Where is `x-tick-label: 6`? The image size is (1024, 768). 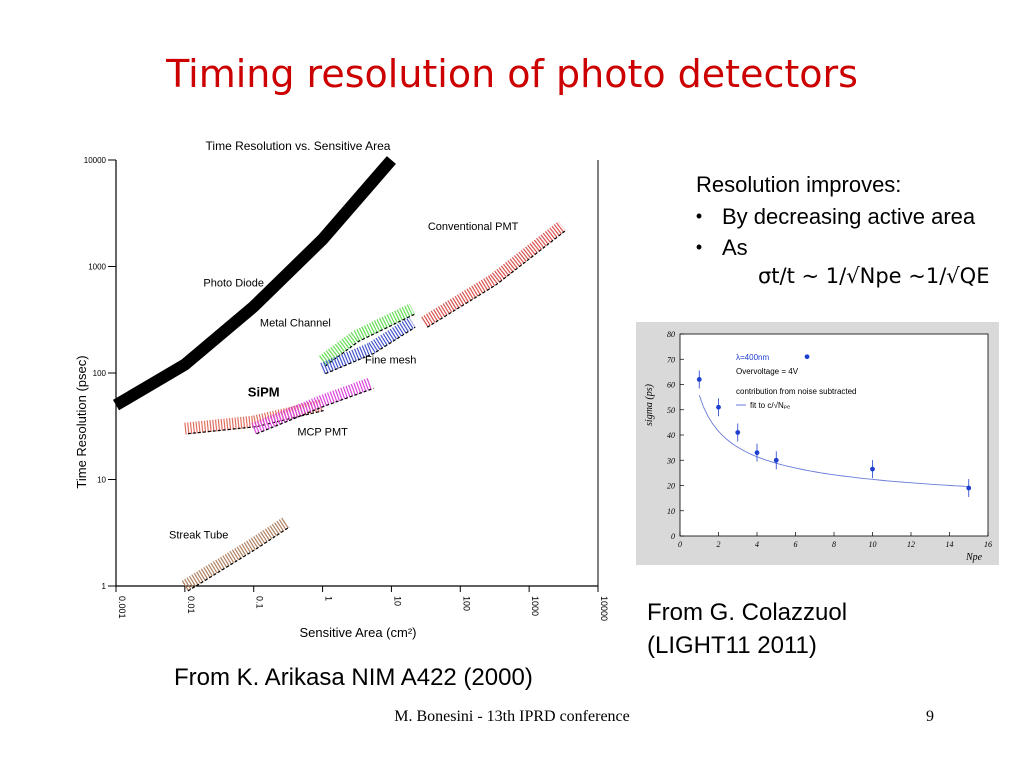 x-tick-label: 6 is located at coordinates (796, 544).